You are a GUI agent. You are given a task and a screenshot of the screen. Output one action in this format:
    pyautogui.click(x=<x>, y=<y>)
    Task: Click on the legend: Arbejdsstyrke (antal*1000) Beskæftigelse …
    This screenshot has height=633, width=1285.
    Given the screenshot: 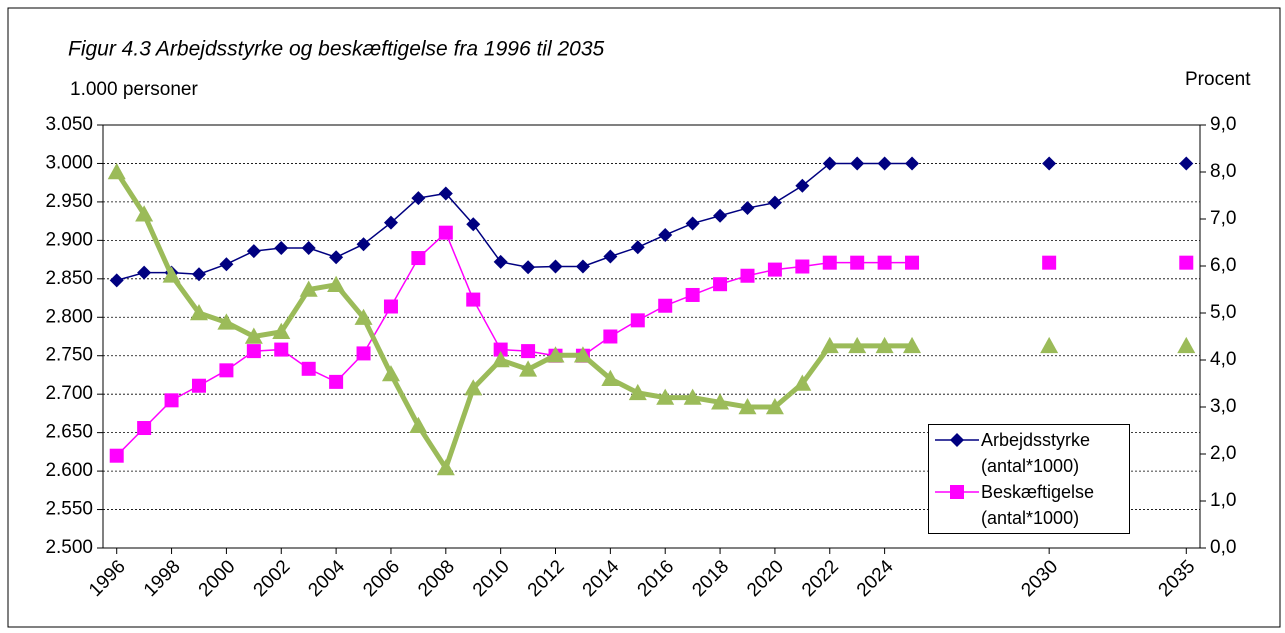 What is the action you would take?
    pyautogui.click(x=1029, y=479)
    